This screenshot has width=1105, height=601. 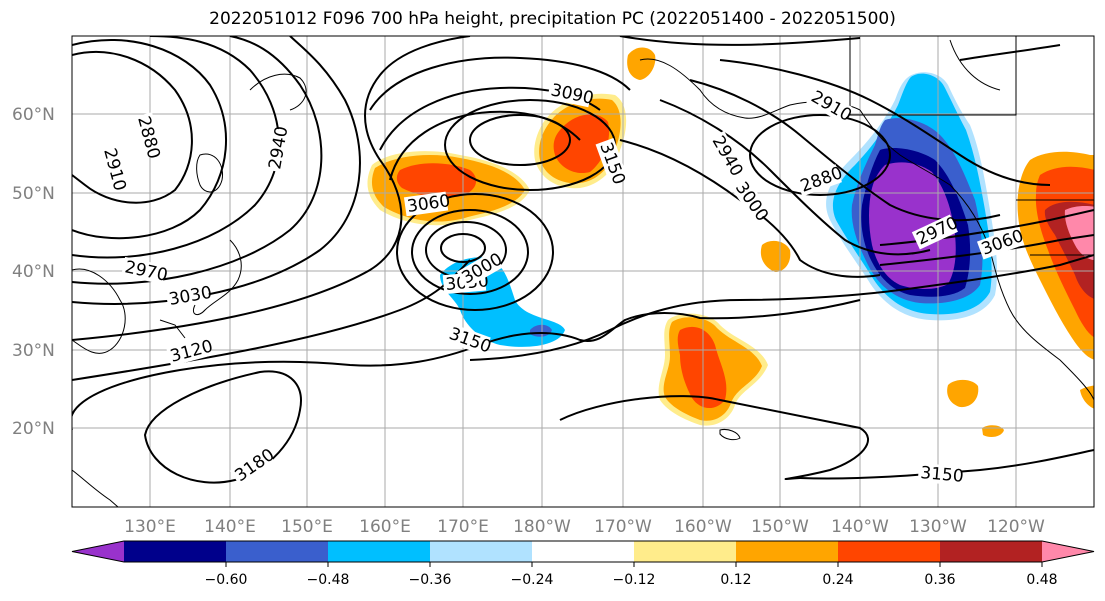 I want to click on colorbar-tick-label: −0.36, so click(x=430, y=580).